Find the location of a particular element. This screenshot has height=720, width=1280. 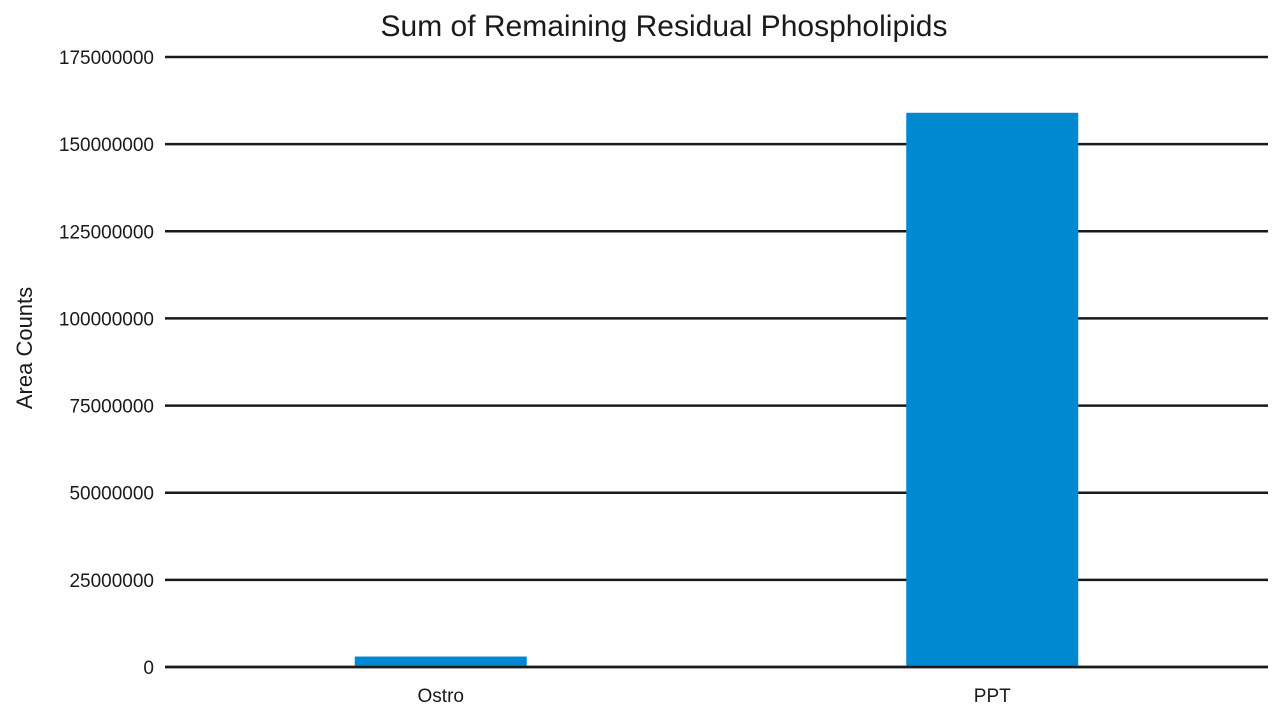

x-tick-label: PPT is located at coordinates (992, 696).